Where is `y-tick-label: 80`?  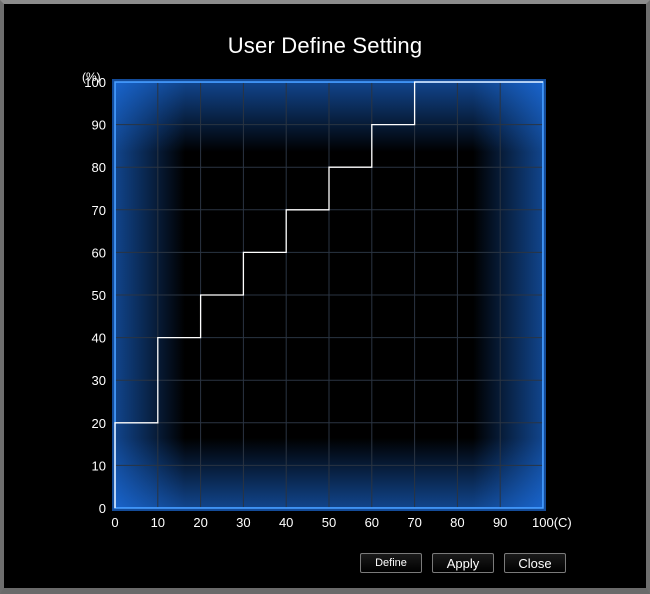 y-tick-label: 80 is located at coordinates (99, 167).